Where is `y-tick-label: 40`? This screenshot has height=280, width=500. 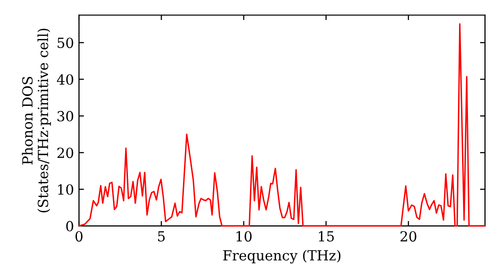 y-tick-label: 40 is located at coordinates (65, 79).